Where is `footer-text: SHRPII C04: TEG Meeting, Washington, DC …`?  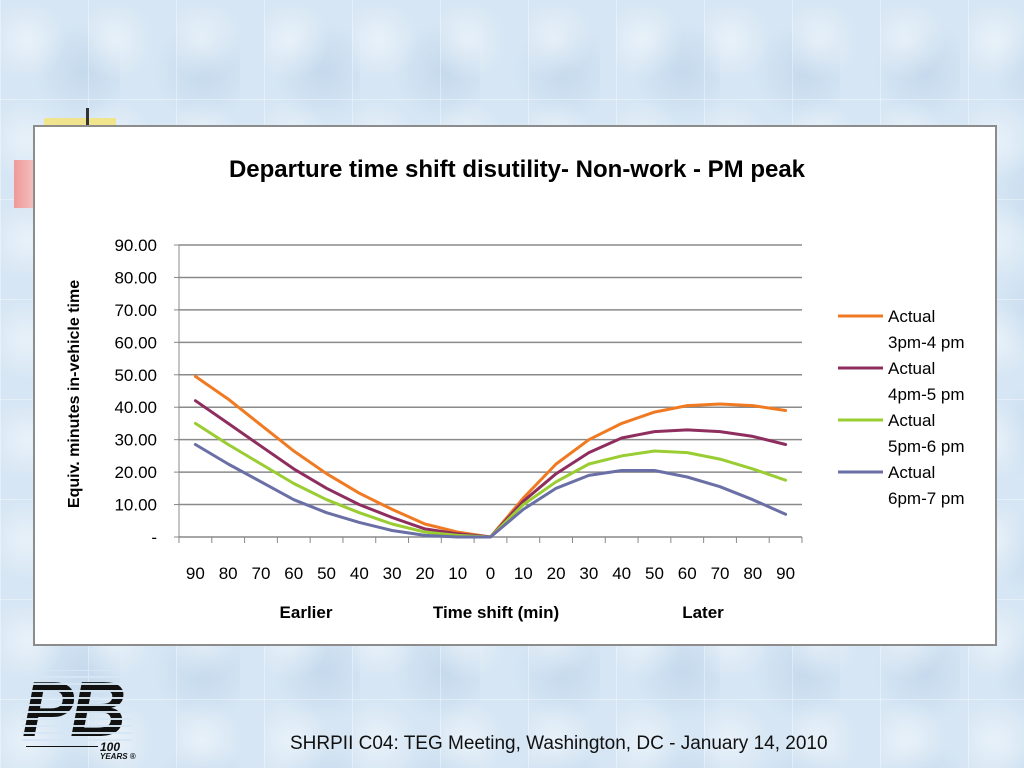
footer-text: SHRPII C04: TEG Meeting, Washington, DC … is located at coordinates (559, 743).